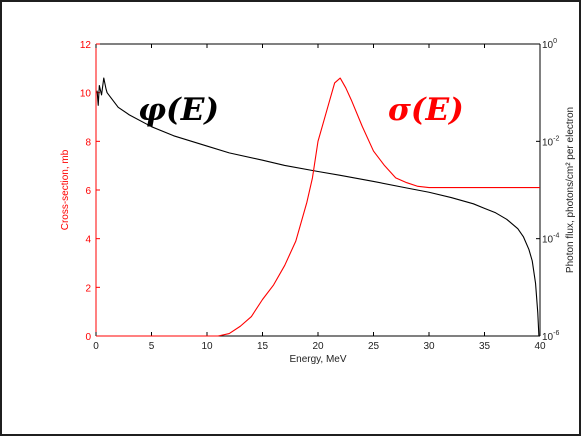  I want to click on left-y-tick-label: 6, so click(88, 191).